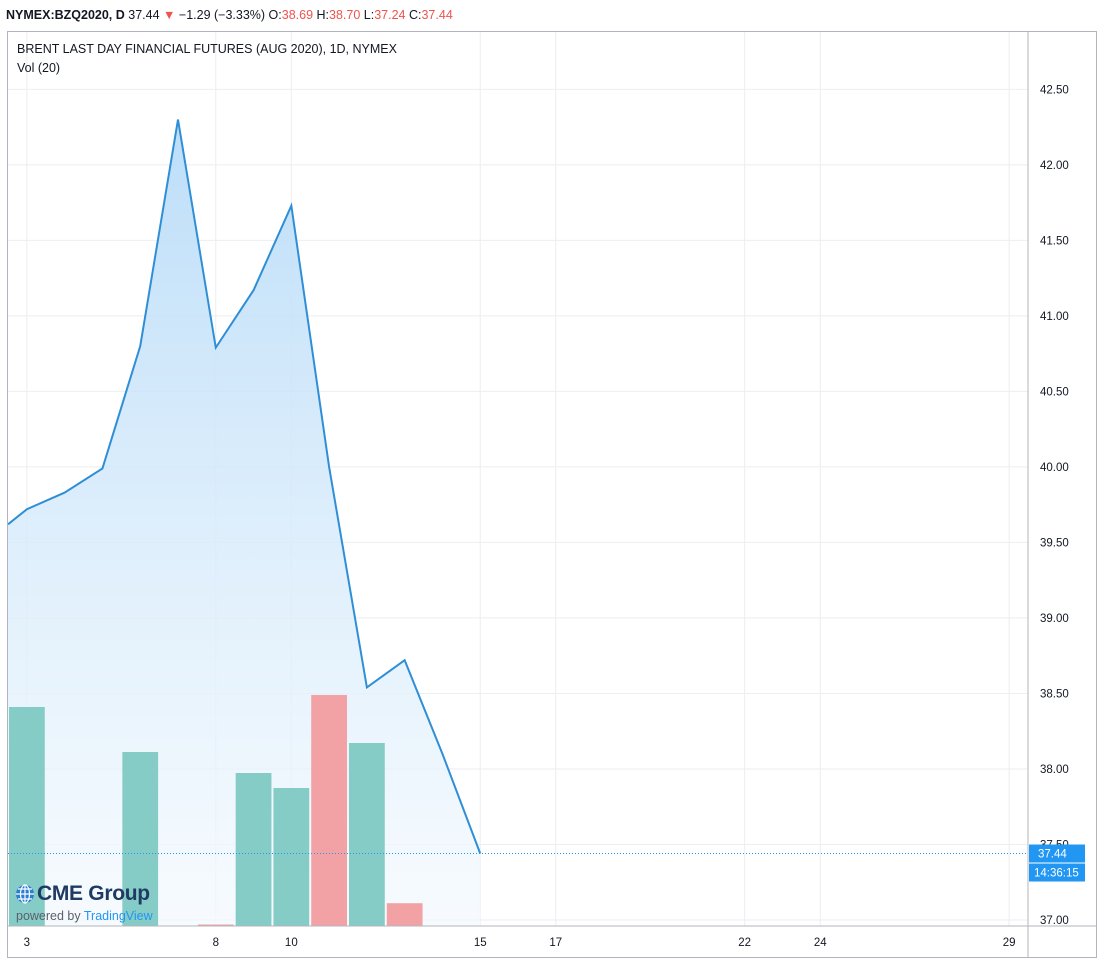 The image size is (1104, 963). Describe the element at coordinates (1009, 943) in the screenshot. I see `x-tick-label: 29` at that location.